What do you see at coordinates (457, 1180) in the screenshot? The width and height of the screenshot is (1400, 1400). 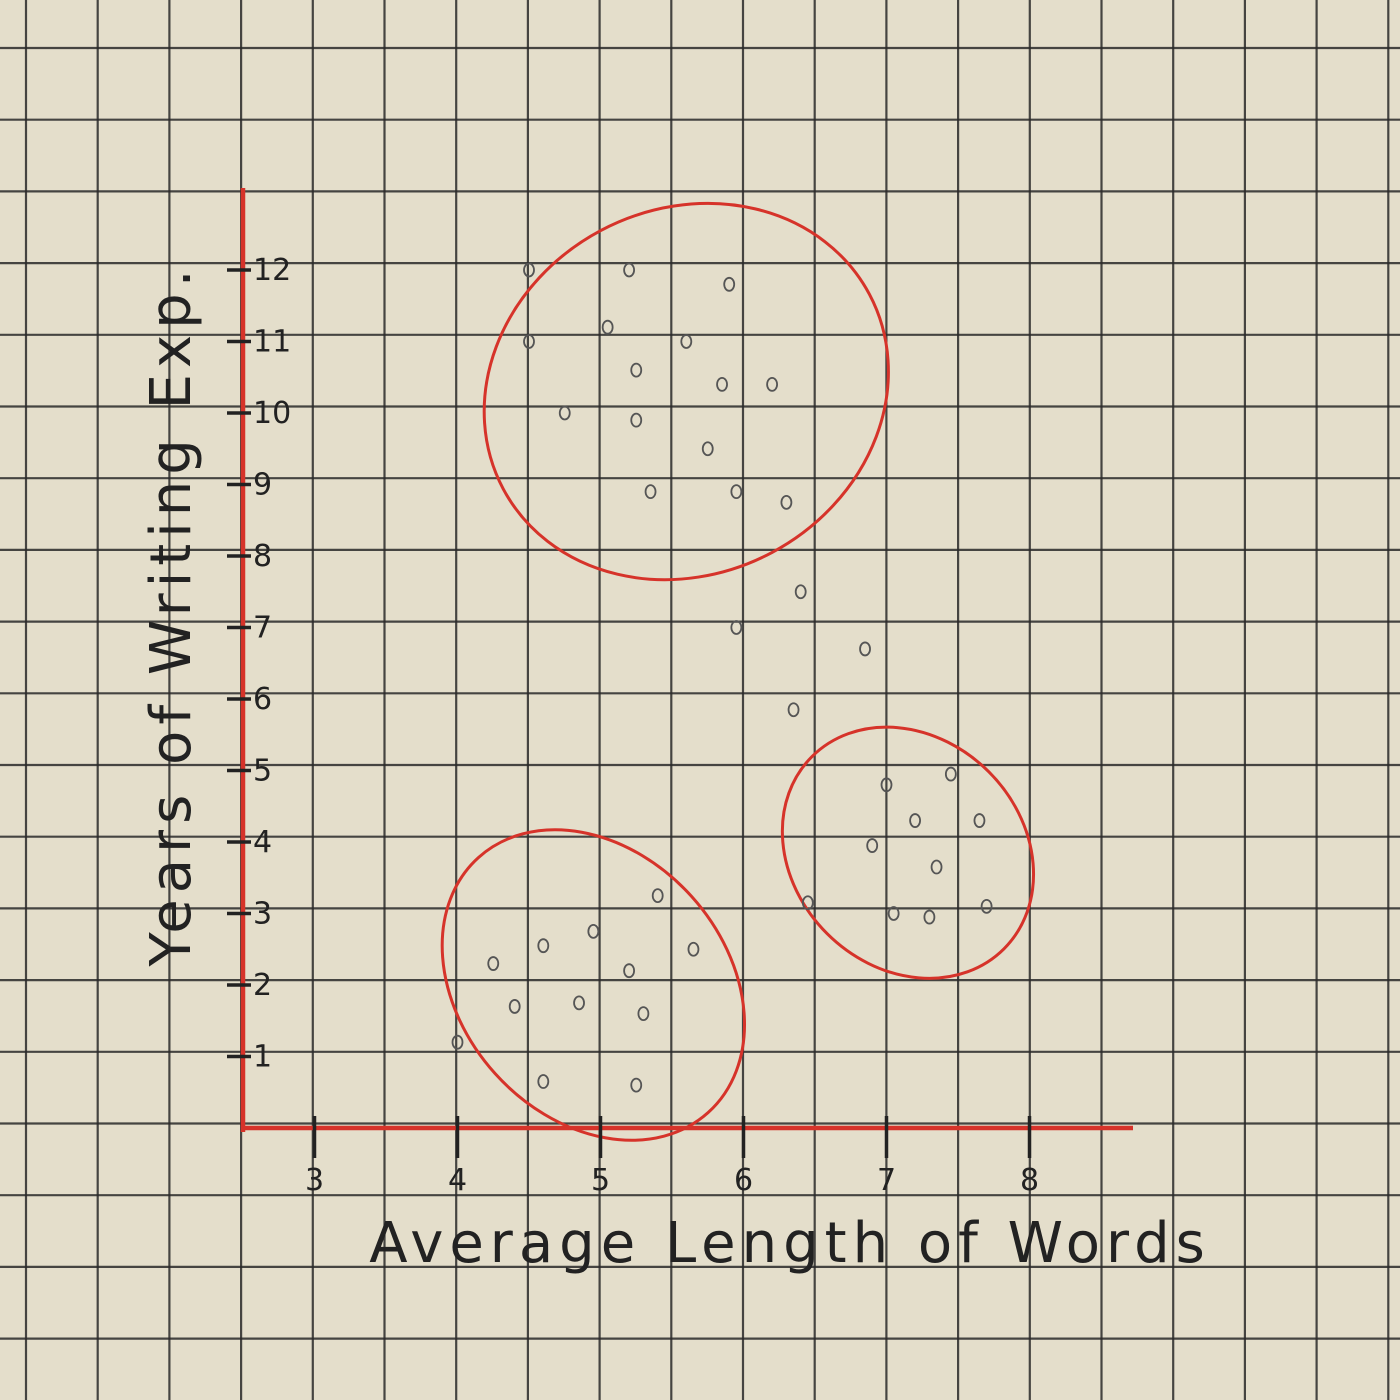 I see `x-tick-label: 4` at bounding box center [457, 1180].